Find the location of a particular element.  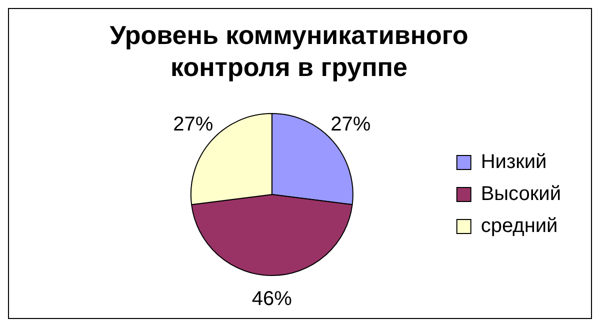

legend-label: Низкий is located at coordinates (513, 162).